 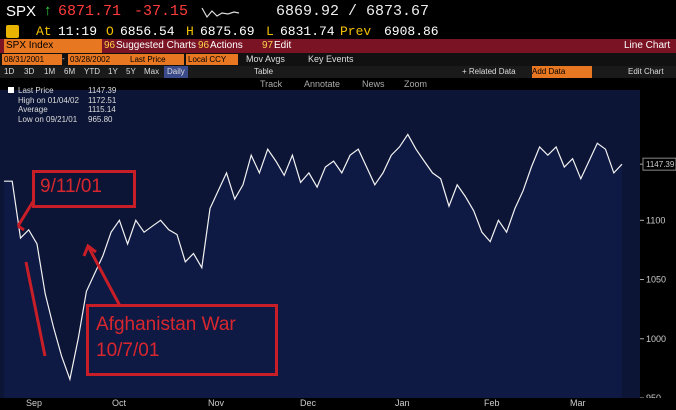 What do you see at coordinates (50, 71) in the screenshot?
I see `period-1m: 1M` at bounding box center [50, 71].